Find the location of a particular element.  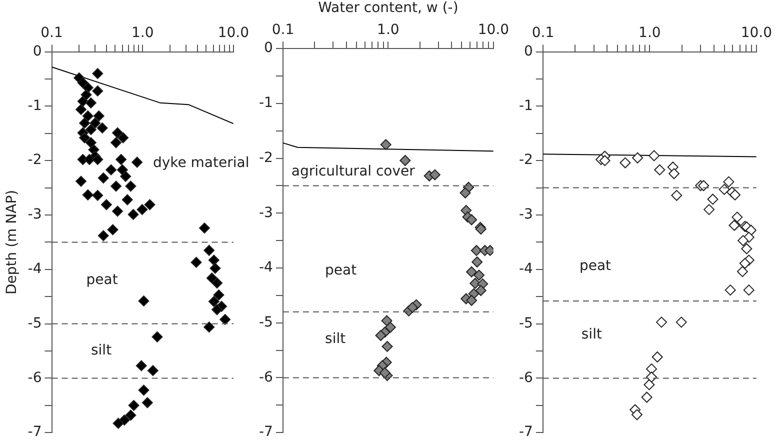

y-axis-title: Depth (m NAP) is located at coordinates (12, 242).